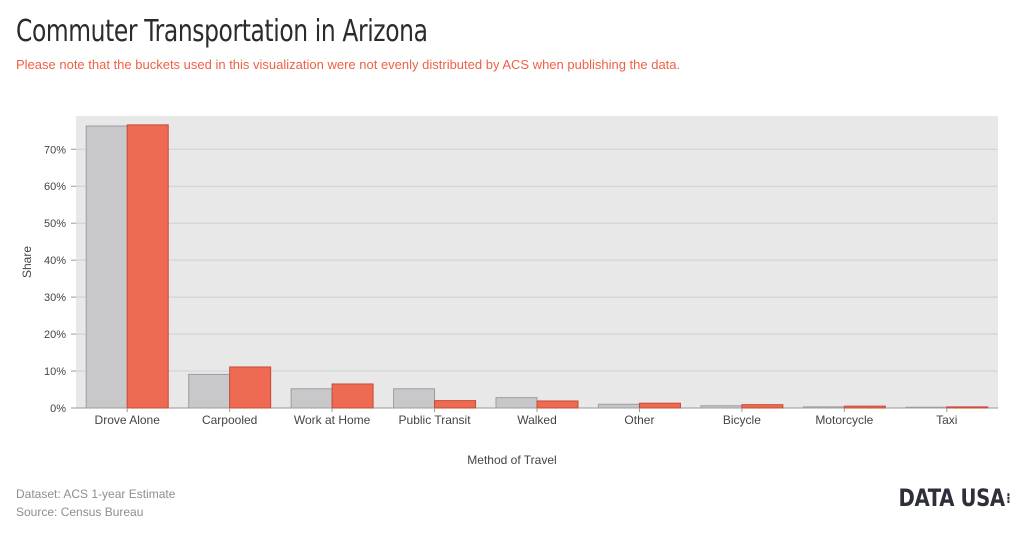  What do you see at coordinates (55, 187) in the screenshot?
I see `y-tick-label: 60%` at bounding box center [55, 187].